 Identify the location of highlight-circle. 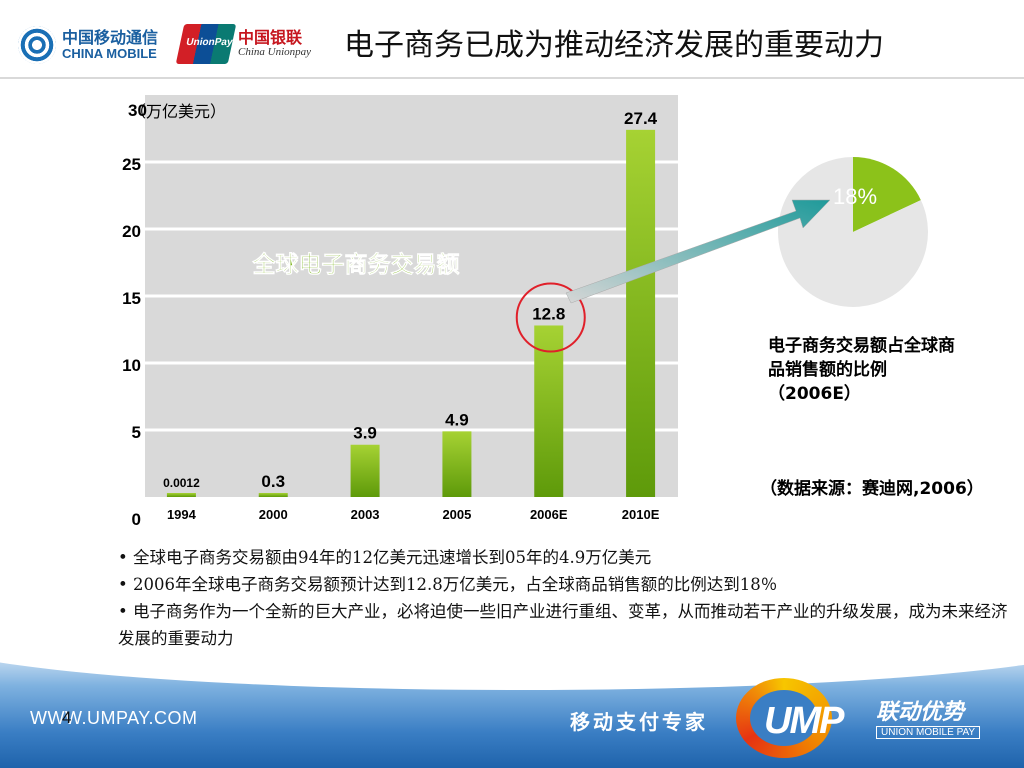
(550, 317).